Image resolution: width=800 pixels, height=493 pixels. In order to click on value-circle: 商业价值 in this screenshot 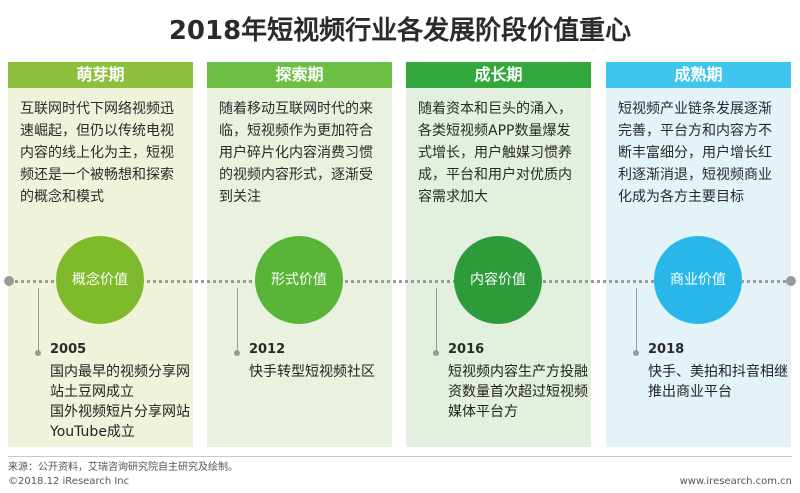, I will do `click(698, 280)`.